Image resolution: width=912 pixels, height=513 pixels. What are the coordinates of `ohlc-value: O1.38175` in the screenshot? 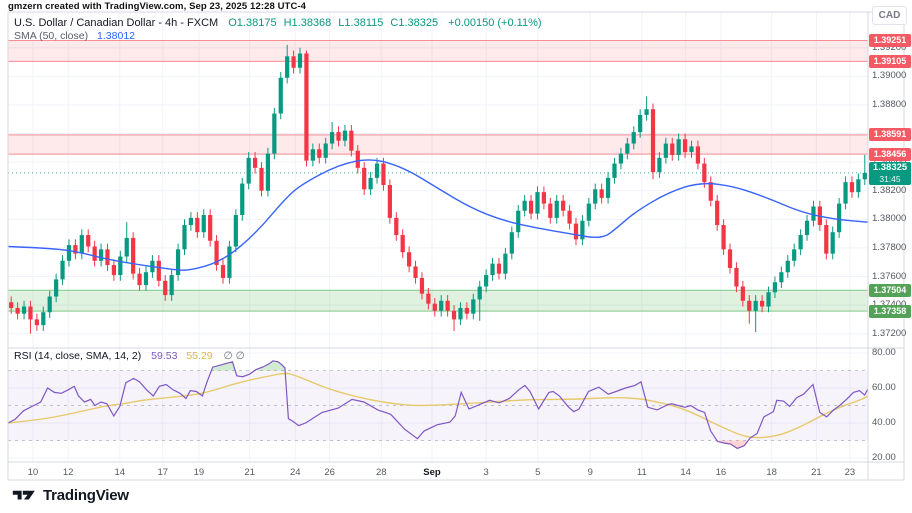 It's located at (252, 23).